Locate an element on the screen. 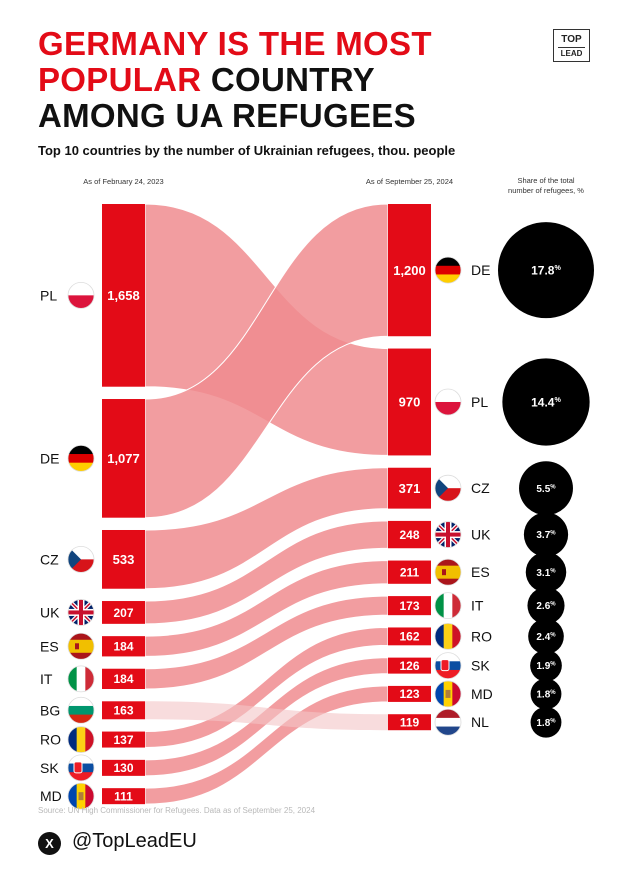  left-node-md: 111 MD is located at coordinates (92, 796).